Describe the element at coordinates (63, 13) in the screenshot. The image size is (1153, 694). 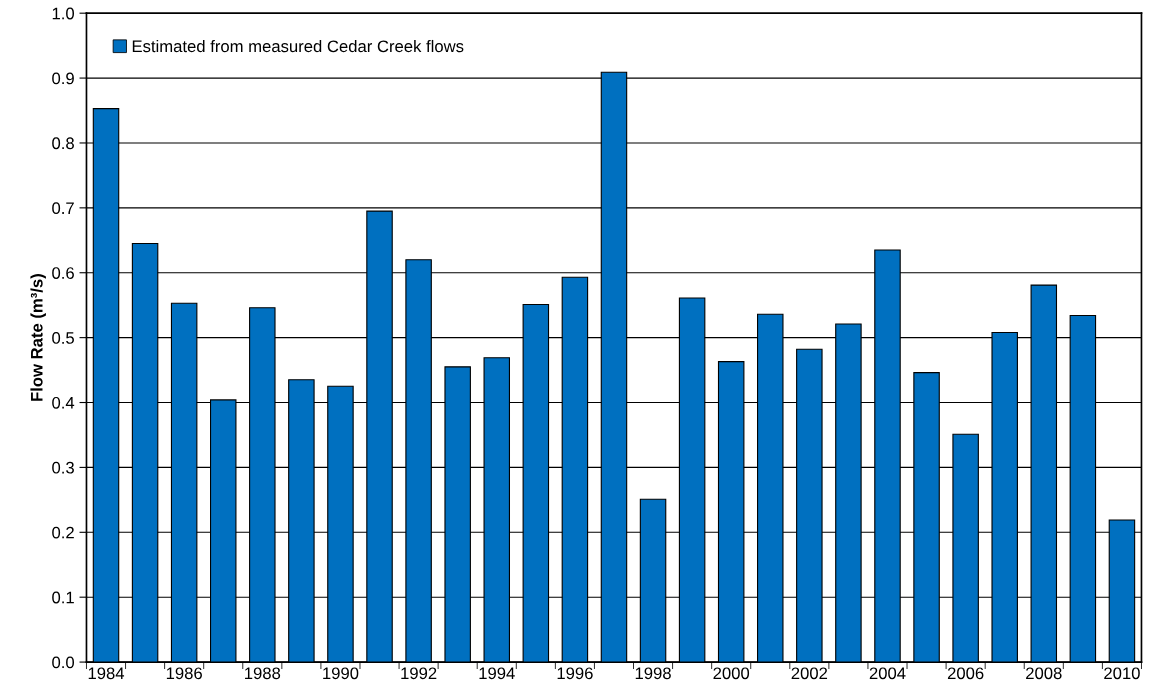
I see `y-tick-label: 1.0` at that location.